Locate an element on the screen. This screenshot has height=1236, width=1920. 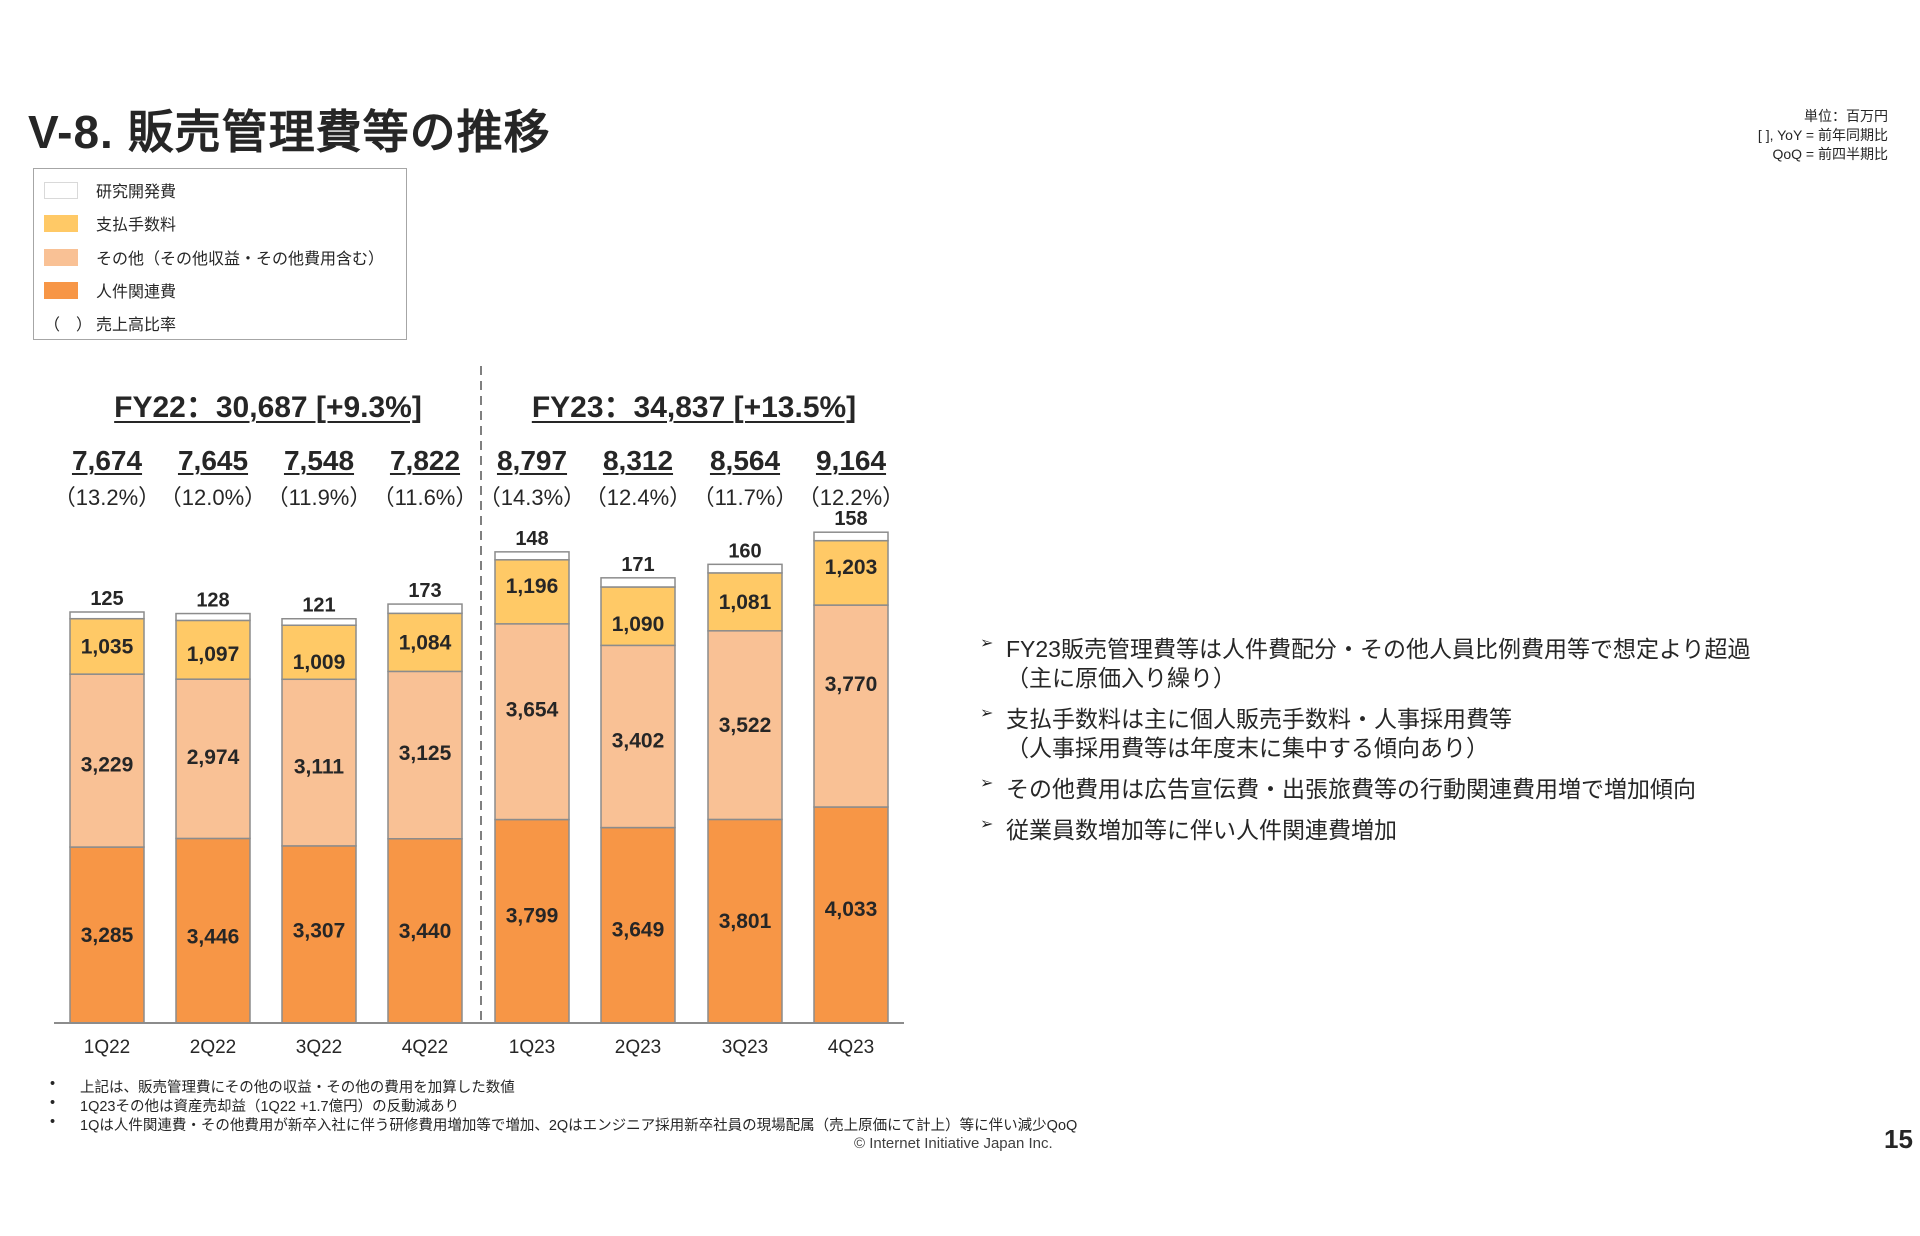
legend-label: その他（その他収益・その他費用含む） is located at coordinates (240, 259).